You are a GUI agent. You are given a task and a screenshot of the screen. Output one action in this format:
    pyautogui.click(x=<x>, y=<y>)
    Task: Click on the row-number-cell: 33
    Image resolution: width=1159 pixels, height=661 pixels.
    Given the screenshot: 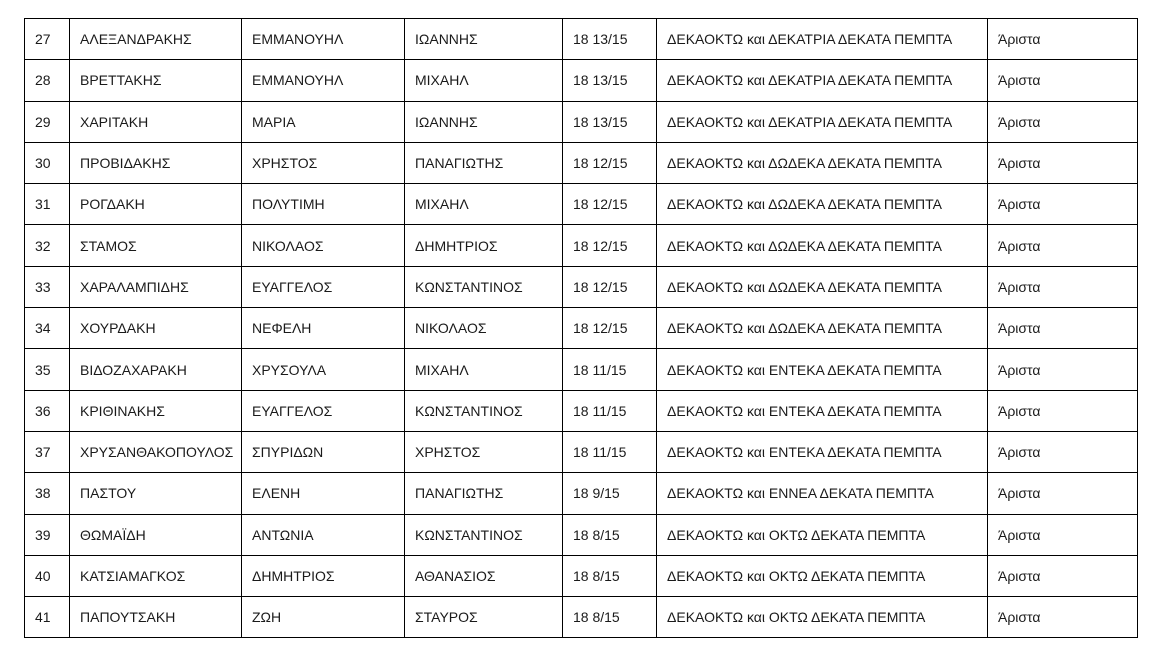 What is the action you would take?
    pyautogui.click(x=47, y=287)
    